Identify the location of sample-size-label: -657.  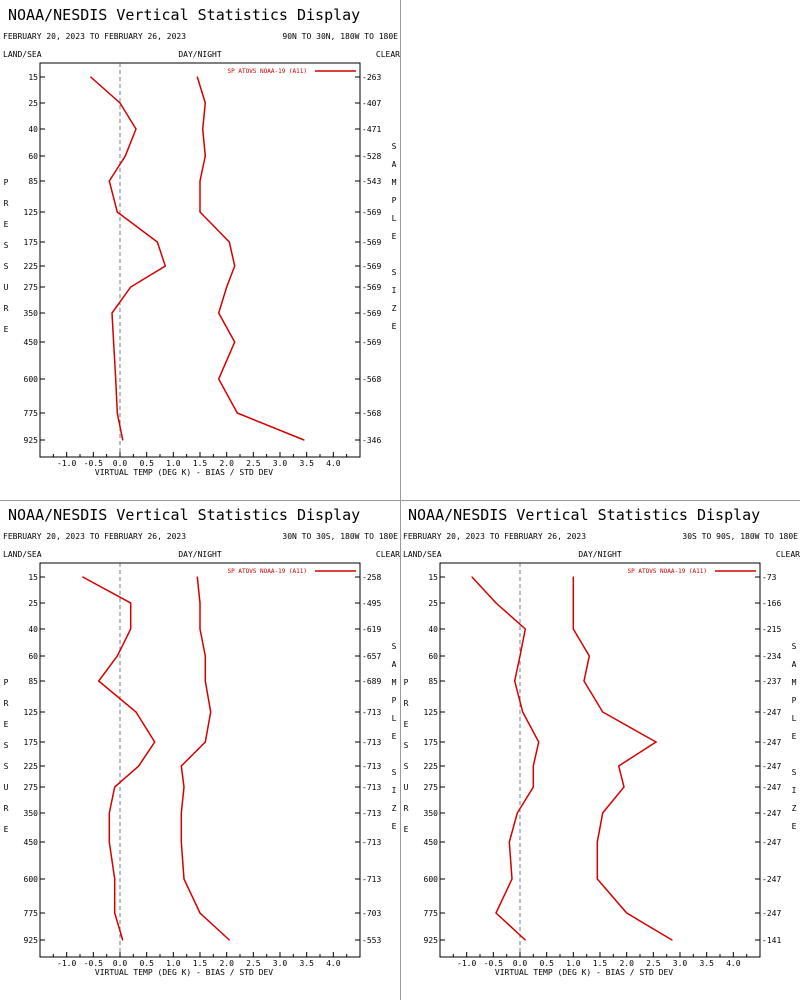
(371, 656).